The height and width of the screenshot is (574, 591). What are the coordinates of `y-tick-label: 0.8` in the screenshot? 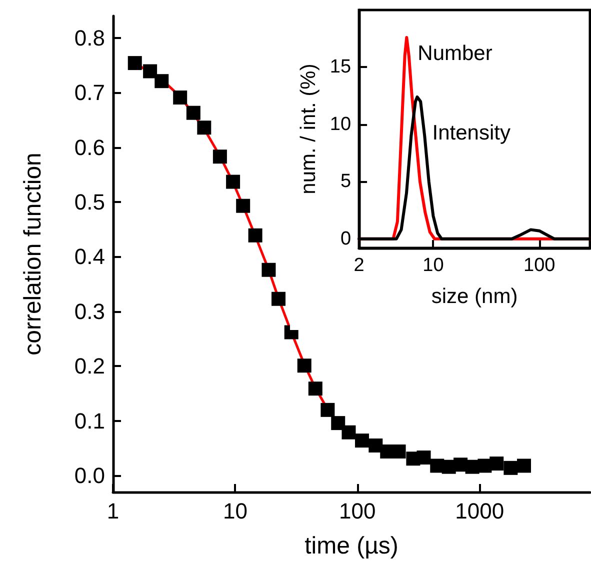 It's located at (89, 37).